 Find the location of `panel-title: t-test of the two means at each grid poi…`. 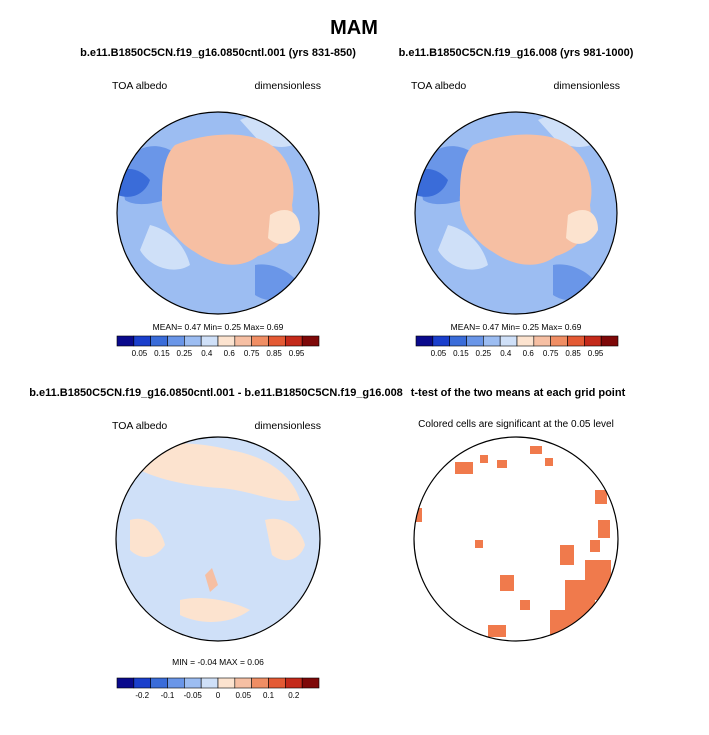

panel-title: t-test of the two means at each grid poi… is located at coordinates (518, 393).